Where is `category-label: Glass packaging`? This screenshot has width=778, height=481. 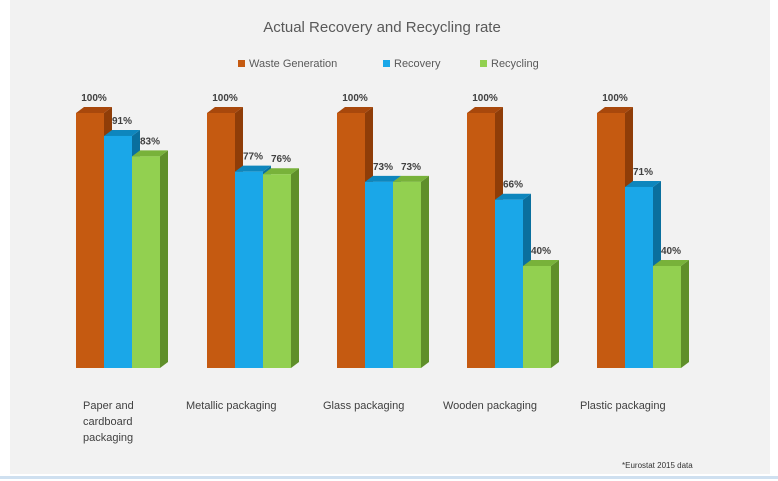
category-label: Glass packaging is located at coordinates (363, 406).